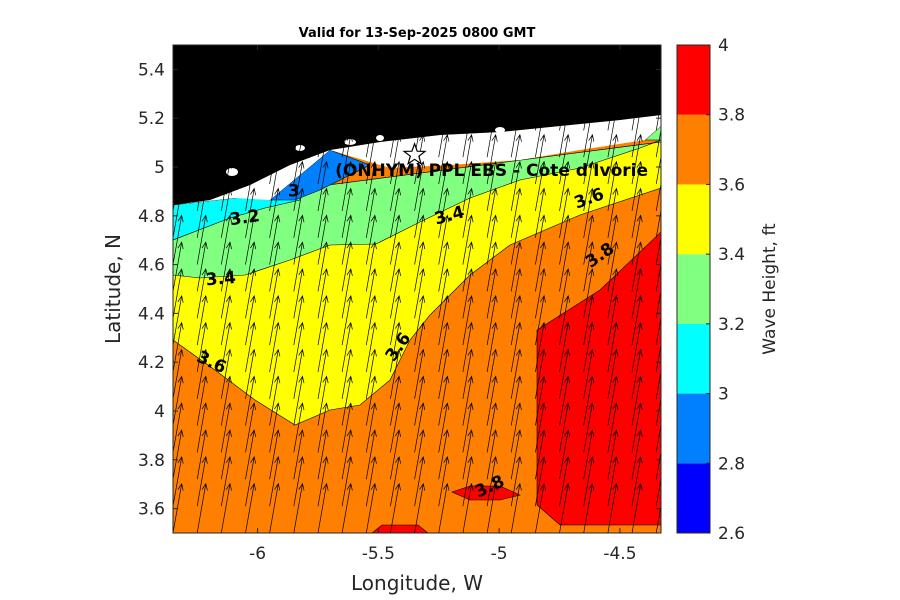 This screenshot has height=600, width=900. Describe the element at coordinates (378, 554) in the screenshot. I see `x-tick-label: -5.5` at that location.